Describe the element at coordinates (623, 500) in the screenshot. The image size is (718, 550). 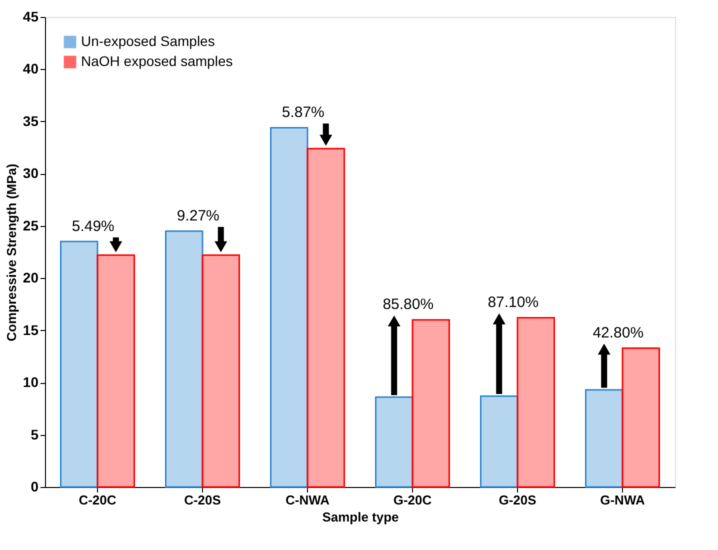
I see `x-tick-label: G-NWA` at that location.